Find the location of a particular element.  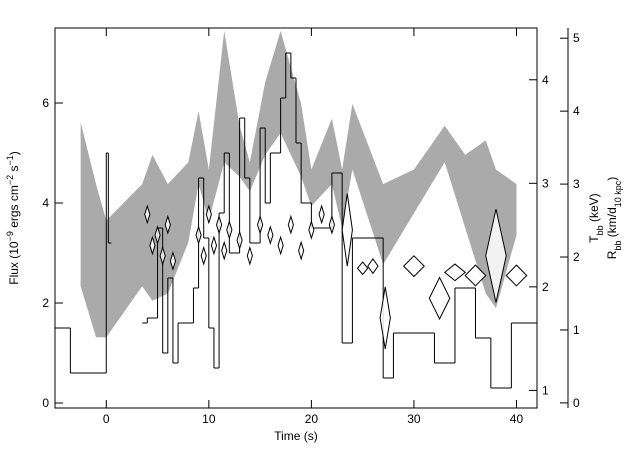

x-tick-label: 10 is located at coordinates (209, 419).